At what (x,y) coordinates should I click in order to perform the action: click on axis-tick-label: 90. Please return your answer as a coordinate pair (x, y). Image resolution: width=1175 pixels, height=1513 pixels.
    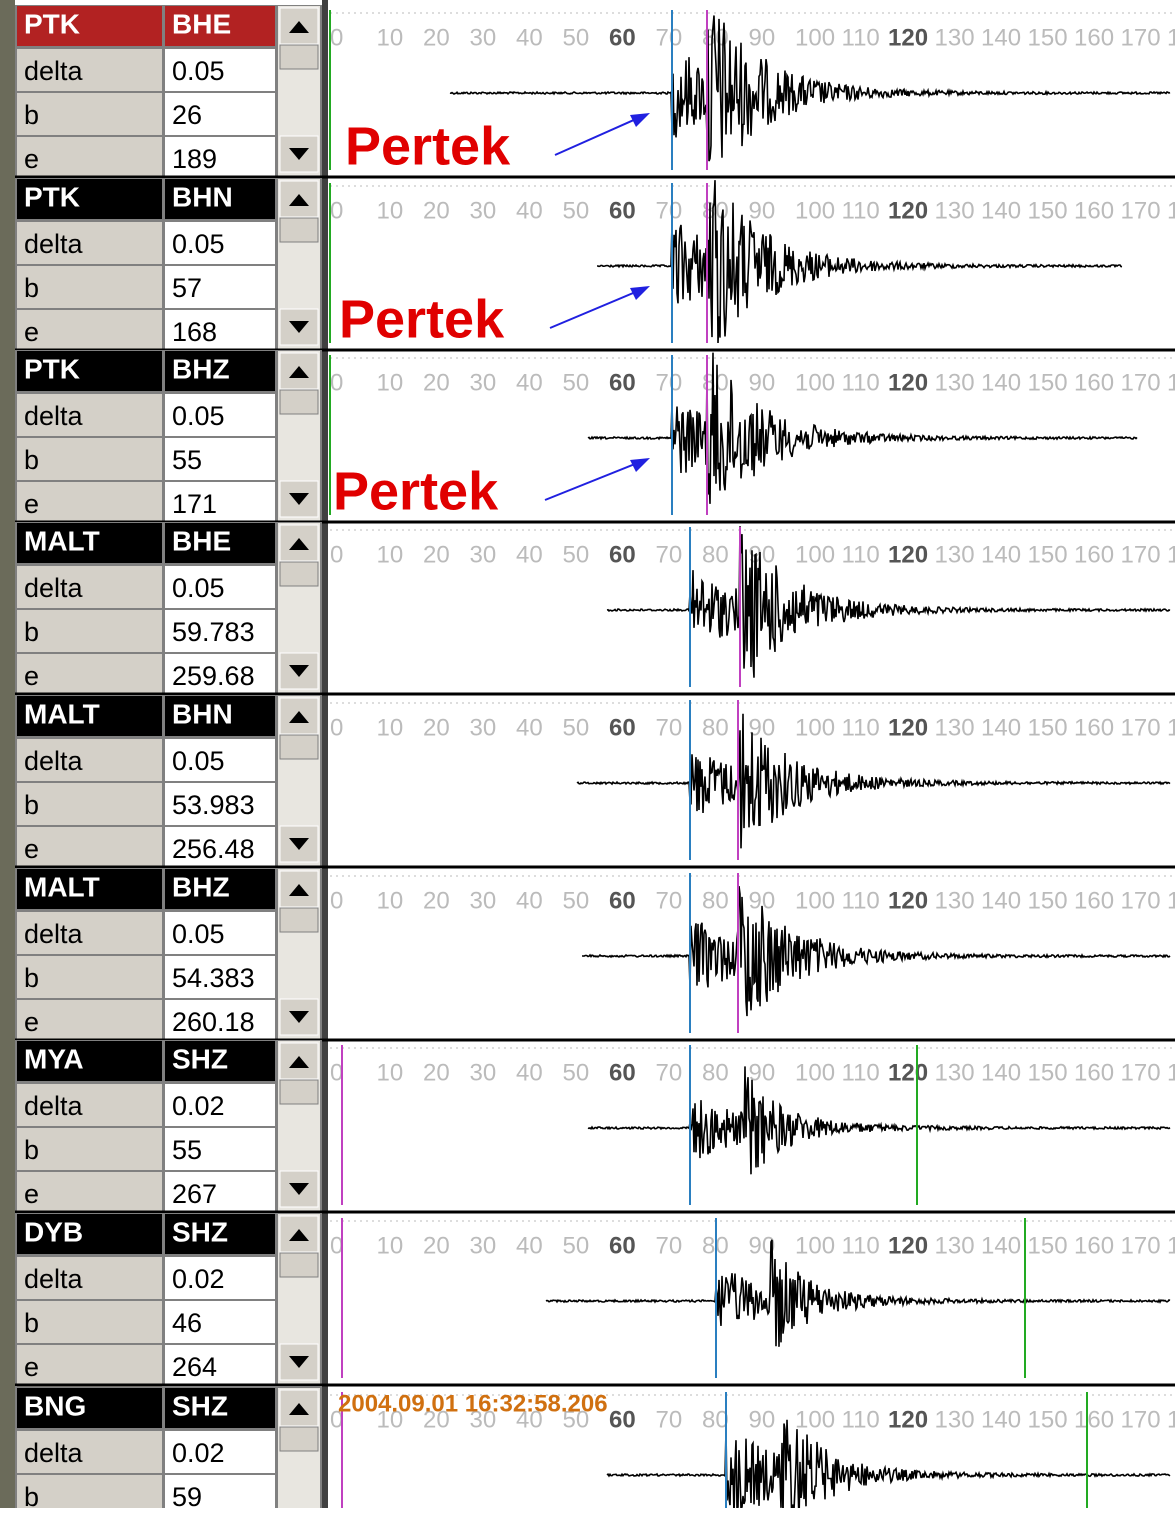
    Looking at the image, I should click on (762, 1419).